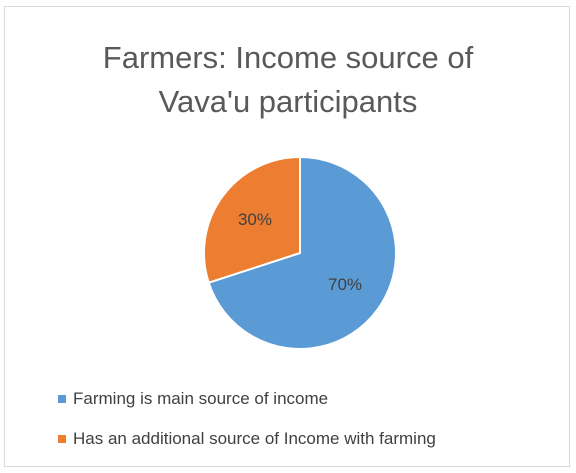 The width and height of the screenshot is (576, 473). I want to click on legend-swatch-additional-income, so click(62, 439).